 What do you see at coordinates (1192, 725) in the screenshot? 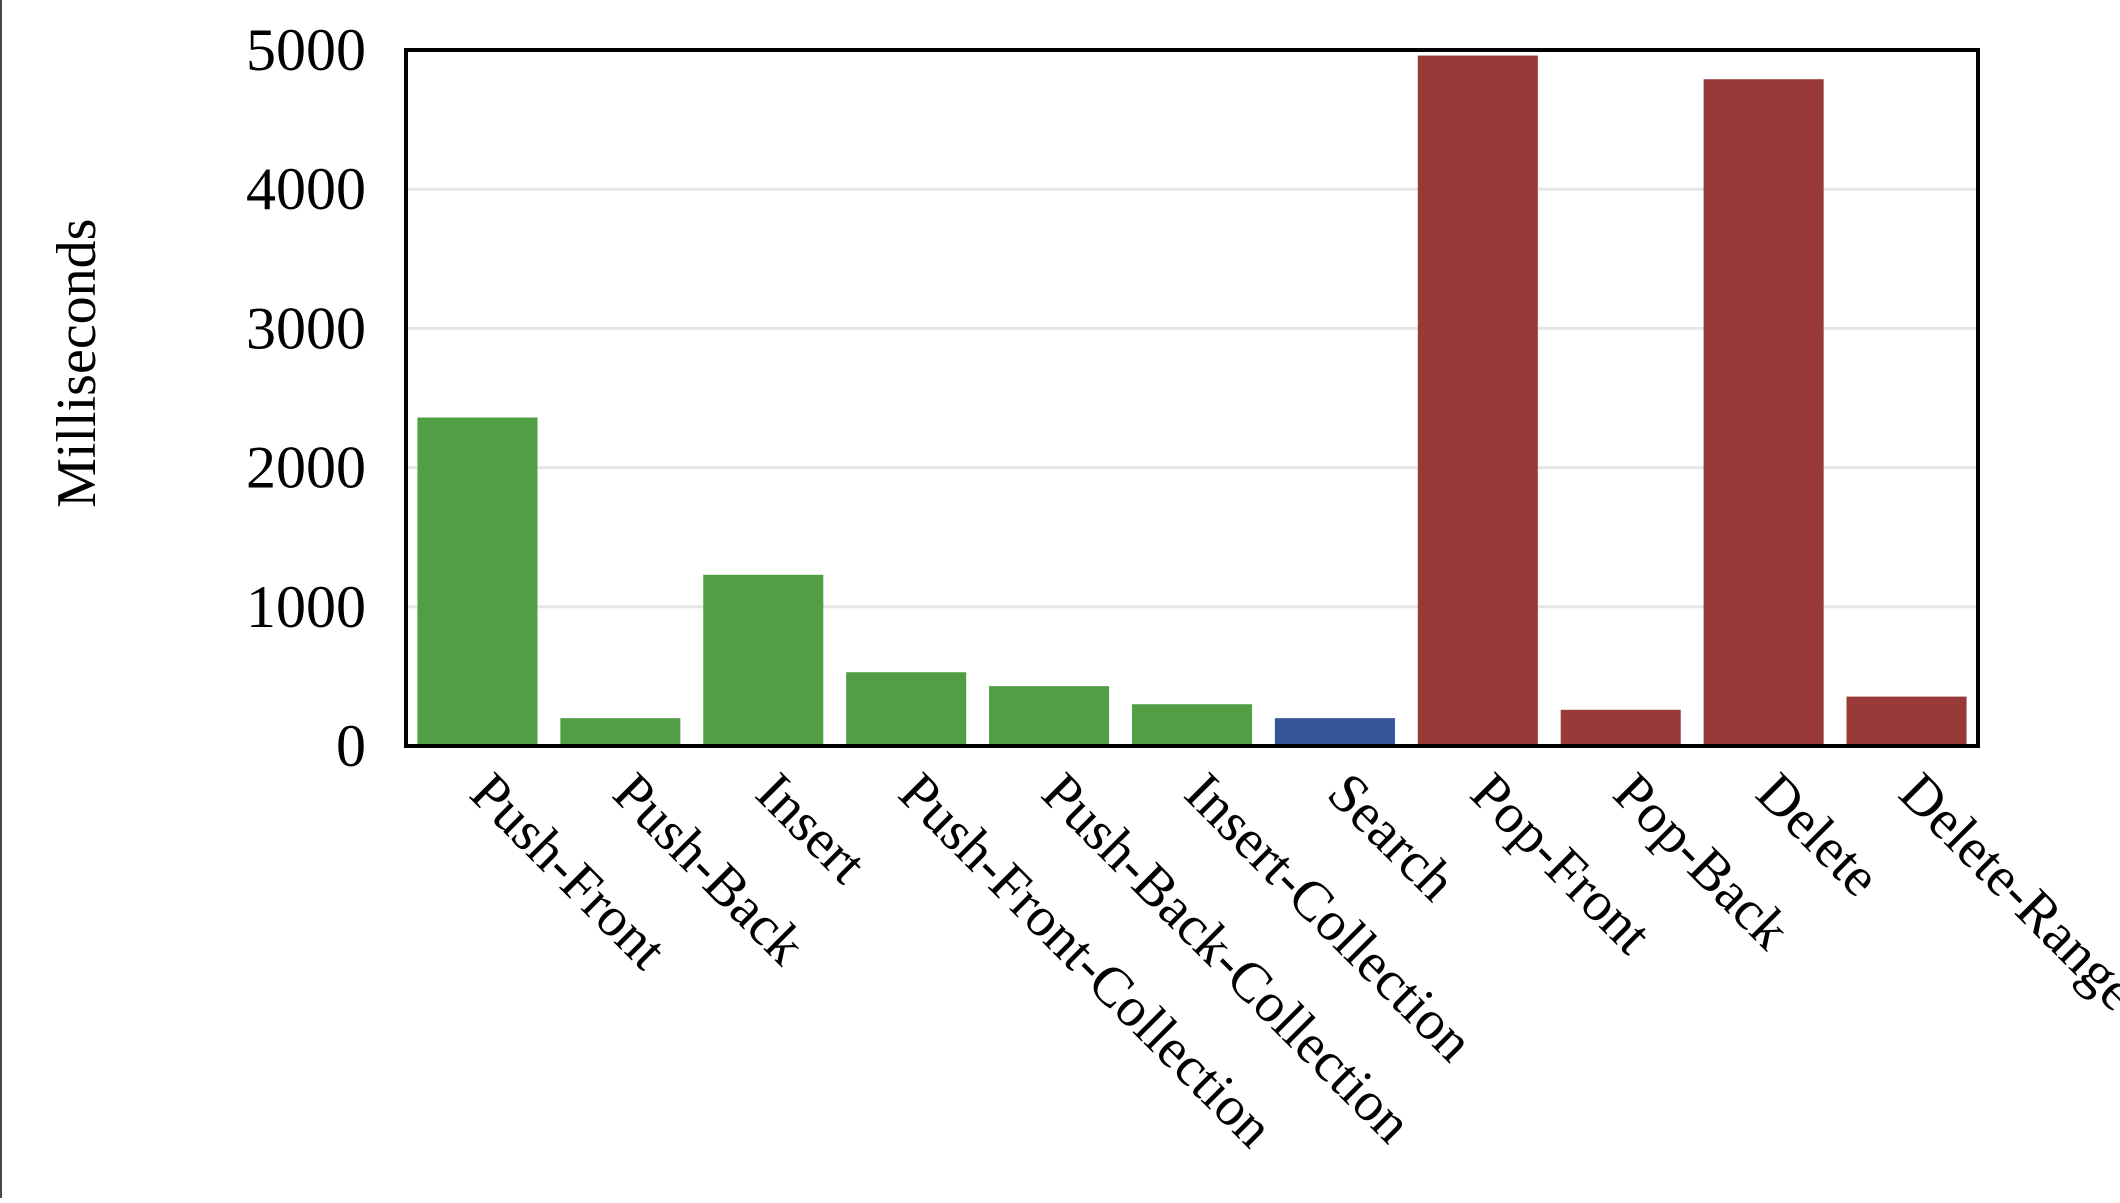
I see `bar-insert-collection` at bounding box center [1192, 725].